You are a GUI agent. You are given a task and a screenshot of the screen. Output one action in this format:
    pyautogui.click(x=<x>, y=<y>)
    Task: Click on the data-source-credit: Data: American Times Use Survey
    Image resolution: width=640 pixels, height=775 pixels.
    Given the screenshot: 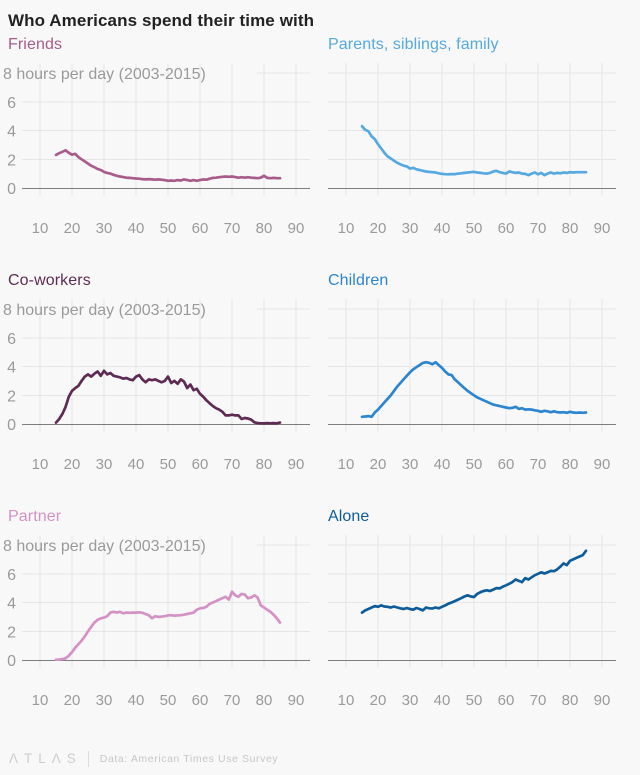 What is the action you would take?
    pyautogui.click(x=189, y=758)
    